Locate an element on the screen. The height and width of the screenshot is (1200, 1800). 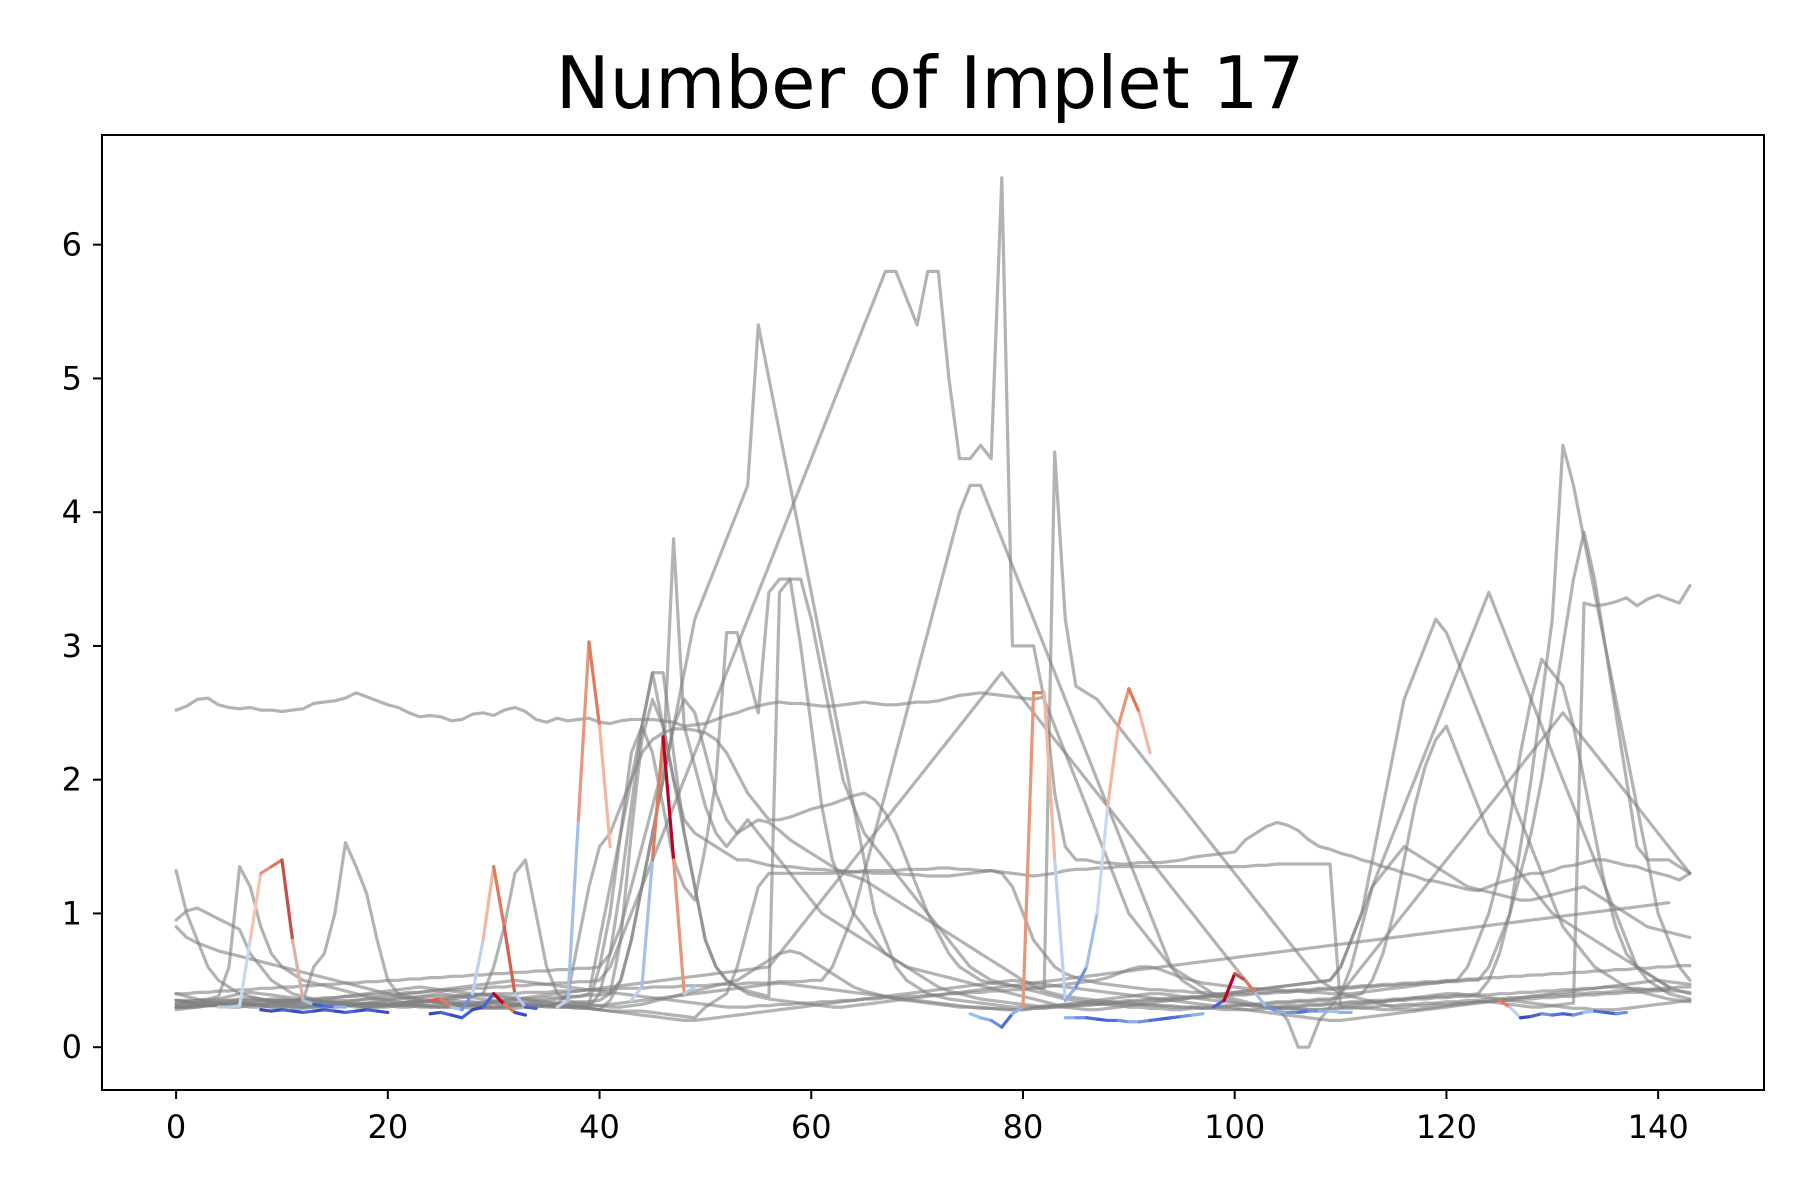
x-tick-label: 40 is located at coordinates (599, 1127).